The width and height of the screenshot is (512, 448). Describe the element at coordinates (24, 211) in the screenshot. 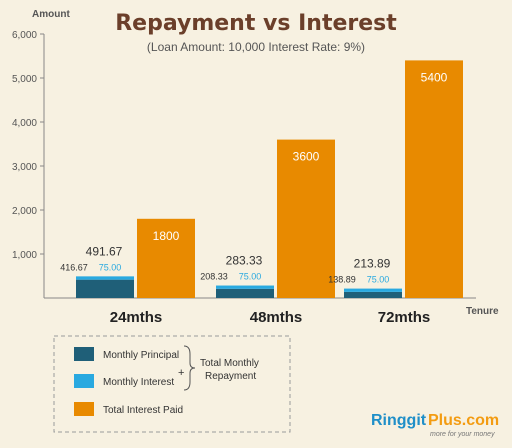

I see `y-tick-label: 2,000` at that location.